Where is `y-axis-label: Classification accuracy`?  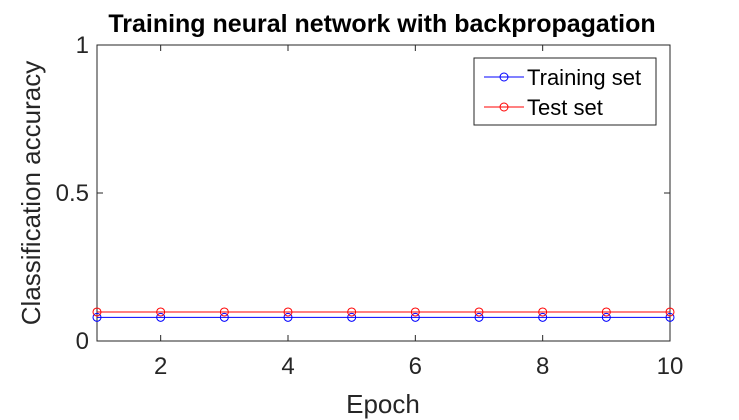 y-axis-label: Classification accuracy is located at coordinates (31, 193).